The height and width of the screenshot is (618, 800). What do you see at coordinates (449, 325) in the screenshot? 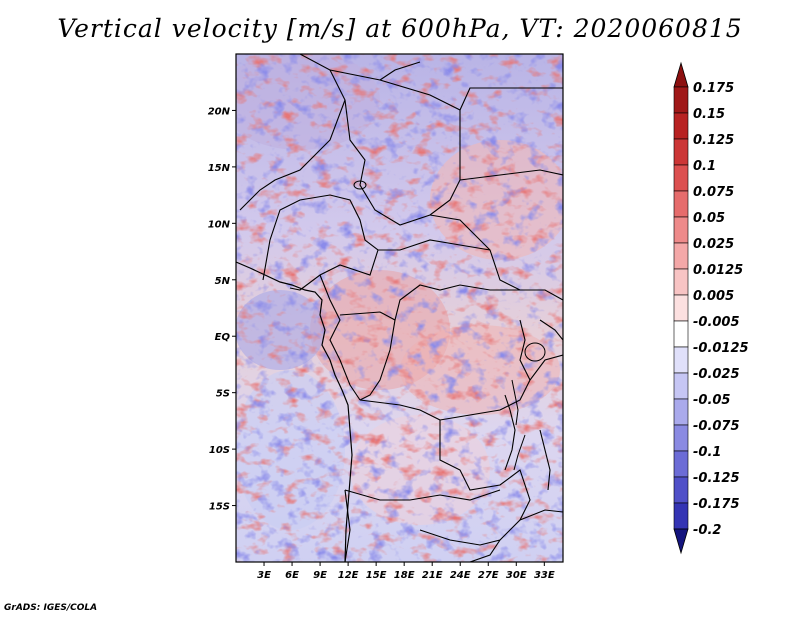
I see `lakes` at bounding box center [449, 325].